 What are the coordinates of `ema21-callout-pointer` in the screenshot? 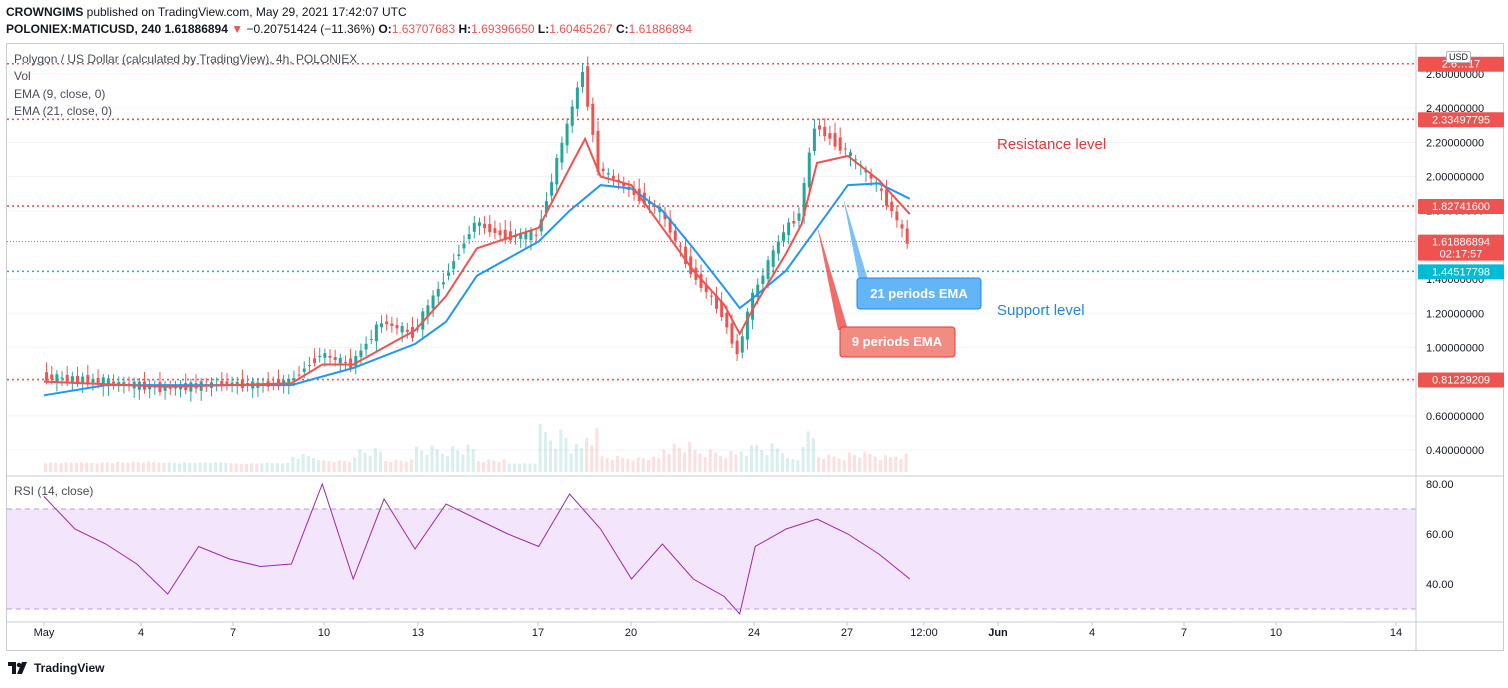 It's located at (855, 238).